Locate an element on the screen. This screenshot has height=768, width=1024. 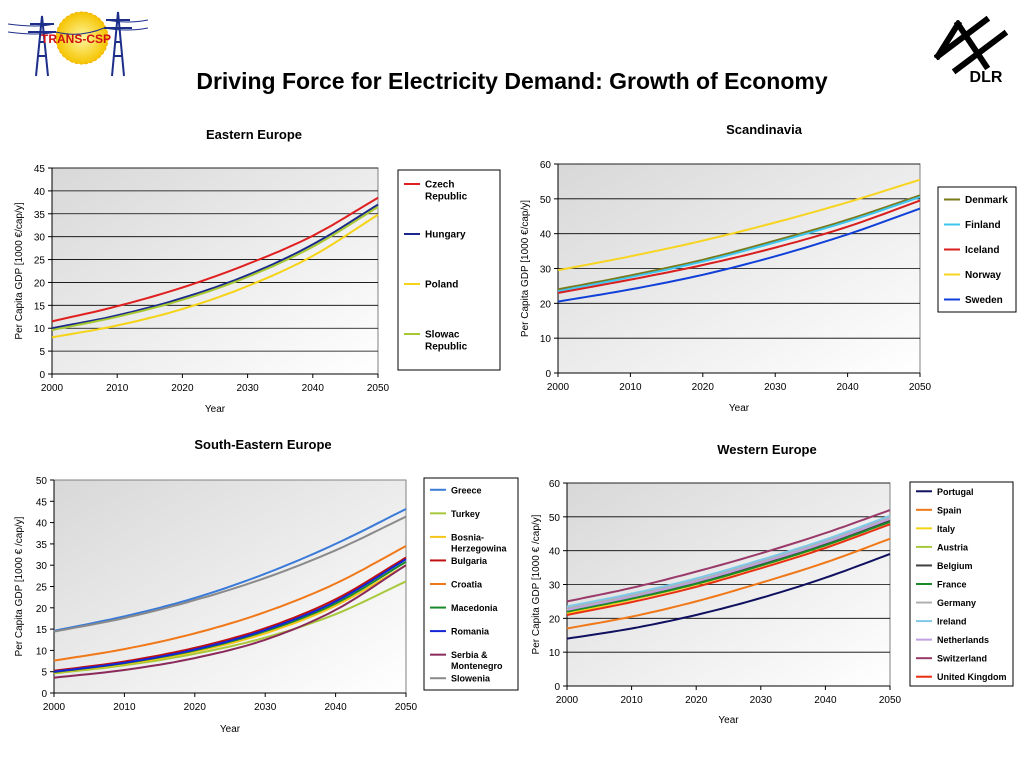
logo-left-text: TRANS-CSP is located at coordinates (76, 39).